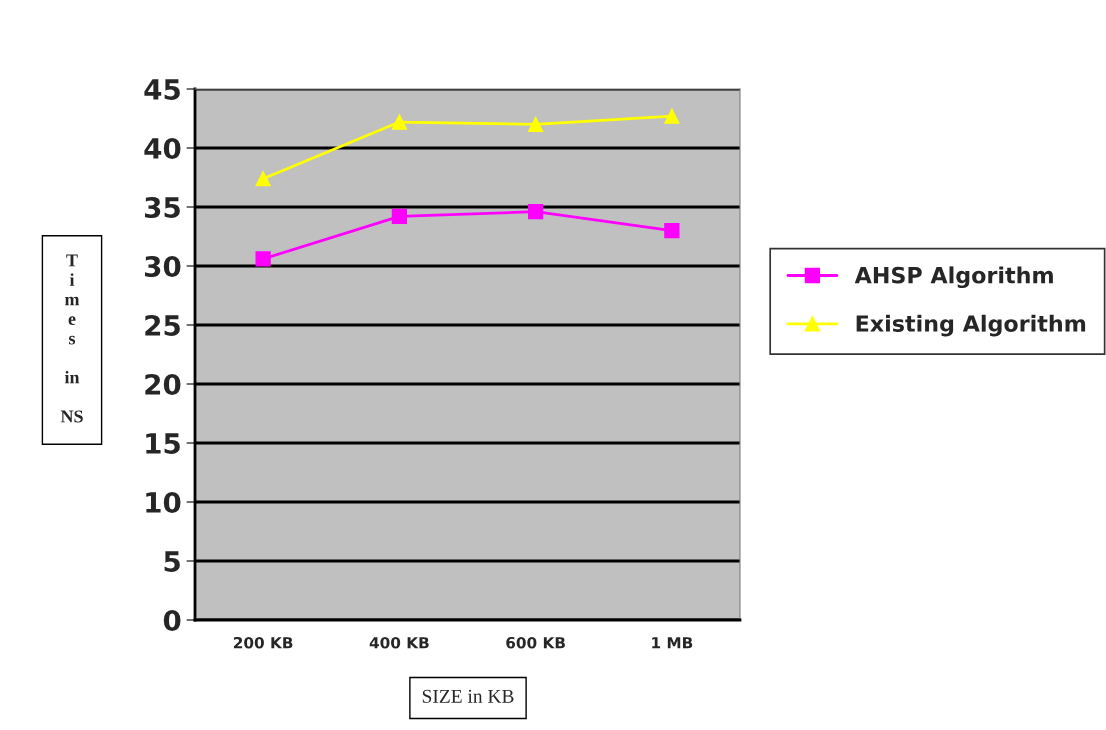 The image size is (1106, 730). What do you see at coordinates (672, 643) in the screenshot?
I see `x-tick-label: 1 MB` at bounding box center [672, 643].